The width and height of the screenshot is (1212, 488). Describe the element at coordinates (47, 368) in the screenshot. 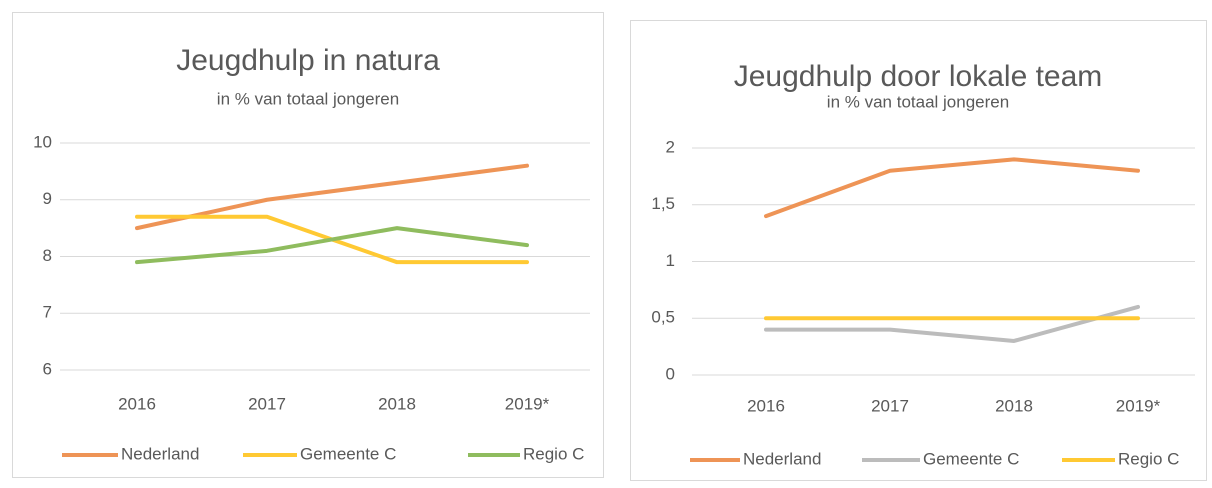

I see `y-tick-label: 6` at that location.